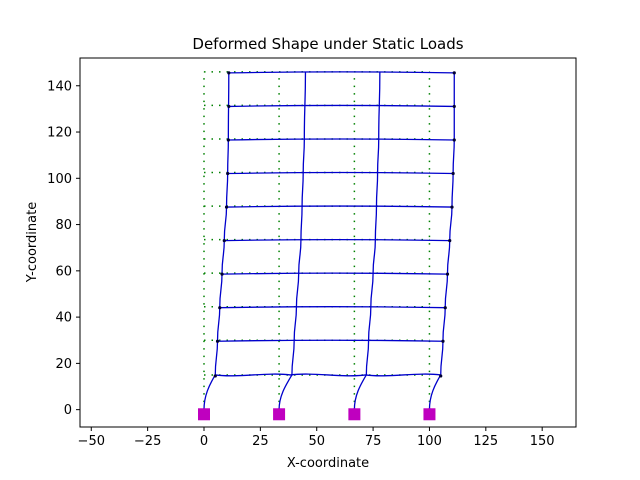 This screenshot has width=640, height=480. I want to click on x-tick-label: 100, so click(429, 441).